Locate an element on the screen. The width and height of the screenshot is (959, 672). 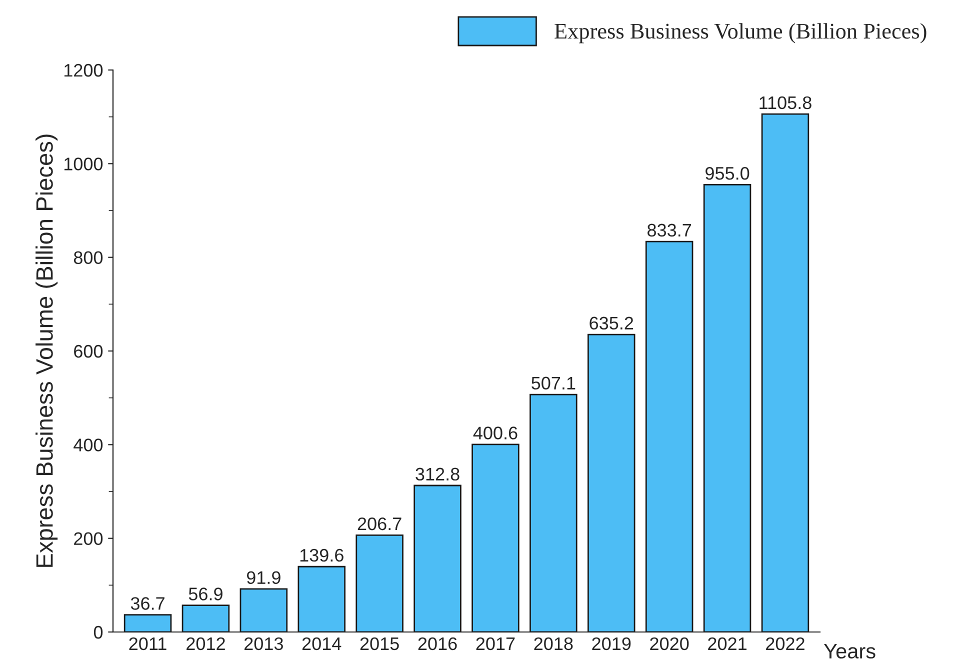
data-label: 56.9 is located at coordinates (205, 594).